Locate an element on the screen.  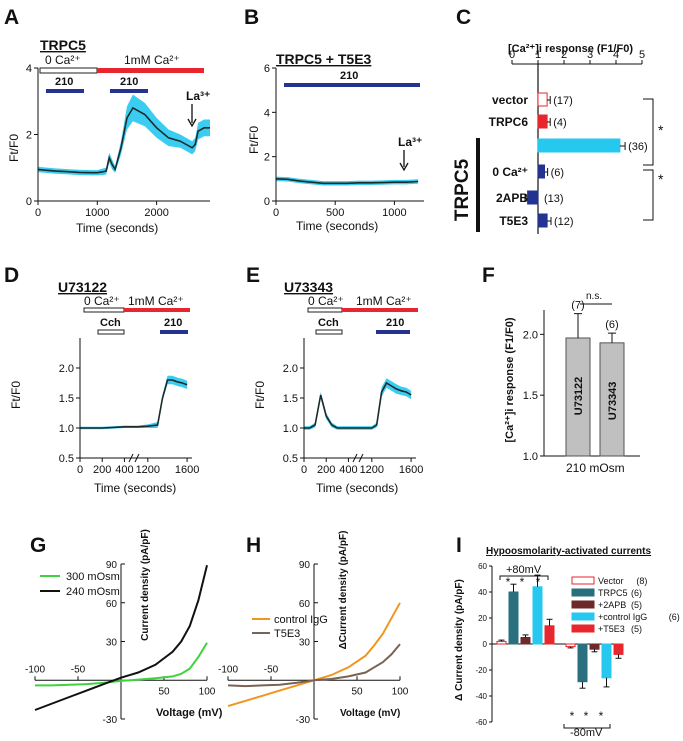
plot-h: -100 -50 50 100 90 60 30 -30 is located at coordinates (313, 643).